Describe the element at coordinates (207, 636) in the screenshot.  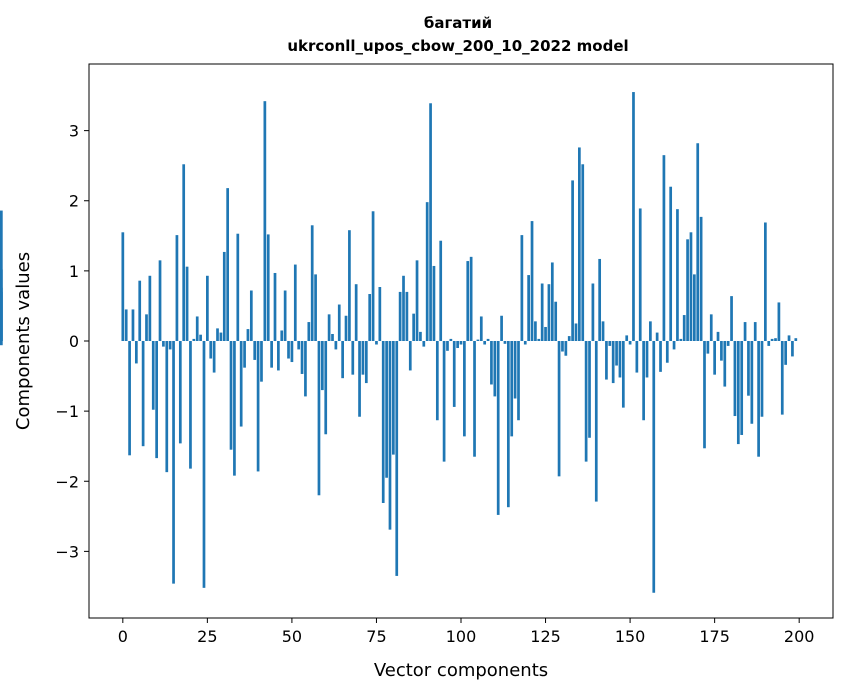
I see `x-tick-label: 25` at that location.